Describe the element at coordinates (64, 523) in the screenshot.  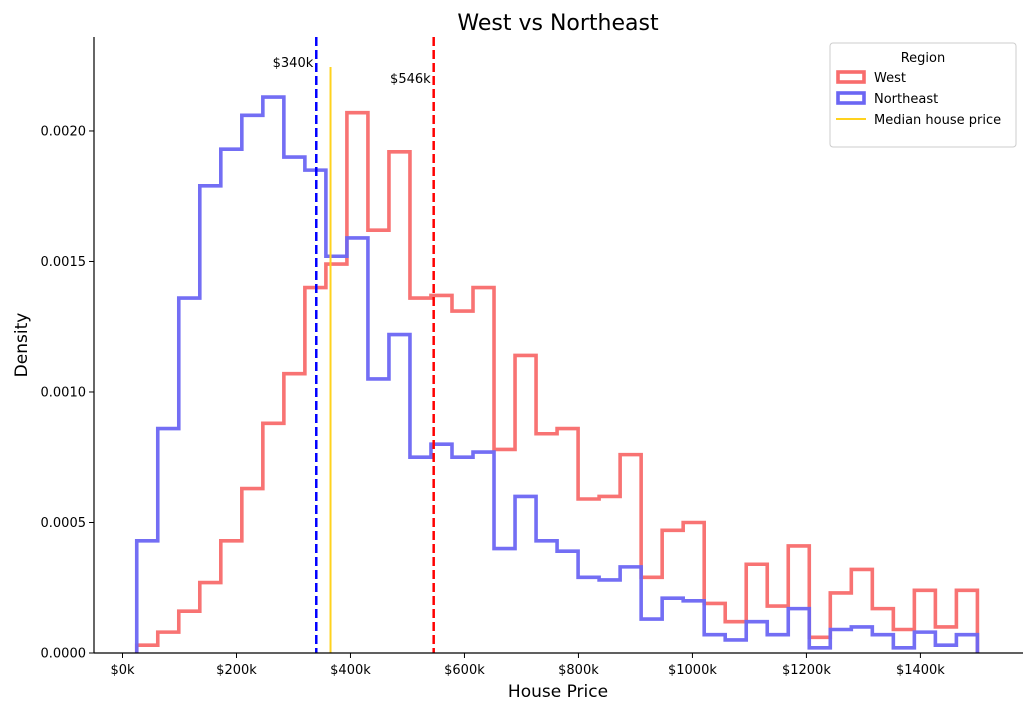
I see `y-tick-label: 0.0005` at that location.